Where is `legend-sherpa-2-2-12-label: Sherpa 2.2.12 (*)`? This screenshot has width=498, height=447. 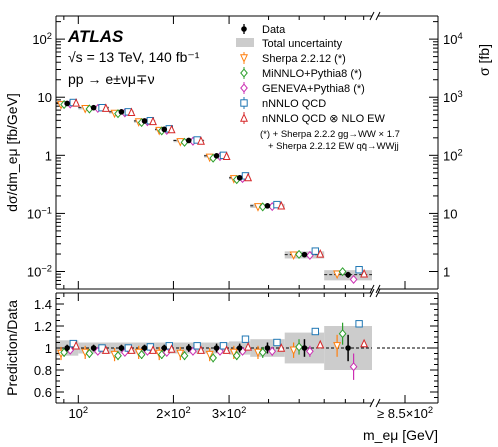 legend-sherpa-2-2-12-label: Sherpa 2.2.12 (*) is located at coordinates (304, 59).